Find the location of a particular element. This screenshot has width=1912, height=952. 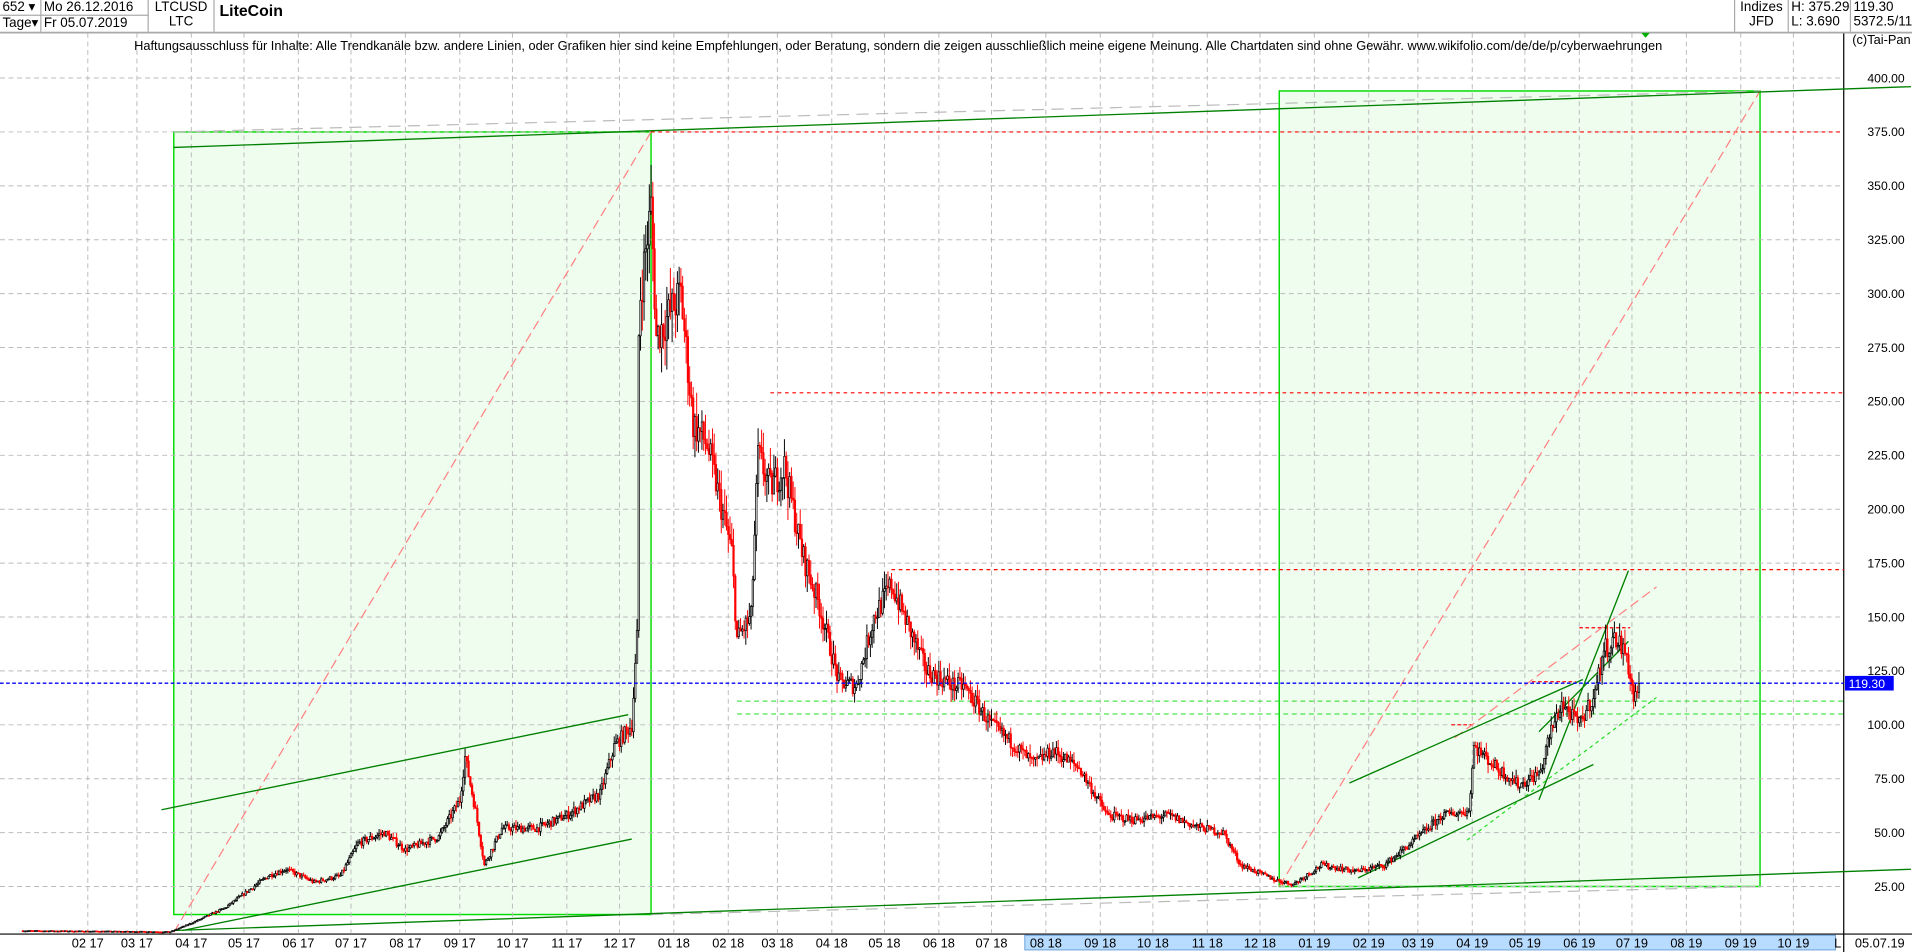

trend-line is located at coordinates (1042, 117).